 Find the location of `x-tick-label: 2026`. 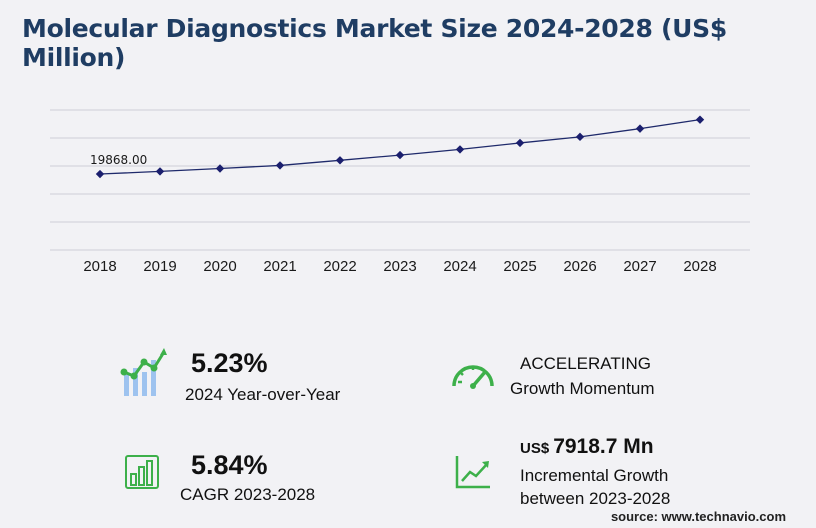

x-tick-label: 2026 is located at coordinates (579, 266).